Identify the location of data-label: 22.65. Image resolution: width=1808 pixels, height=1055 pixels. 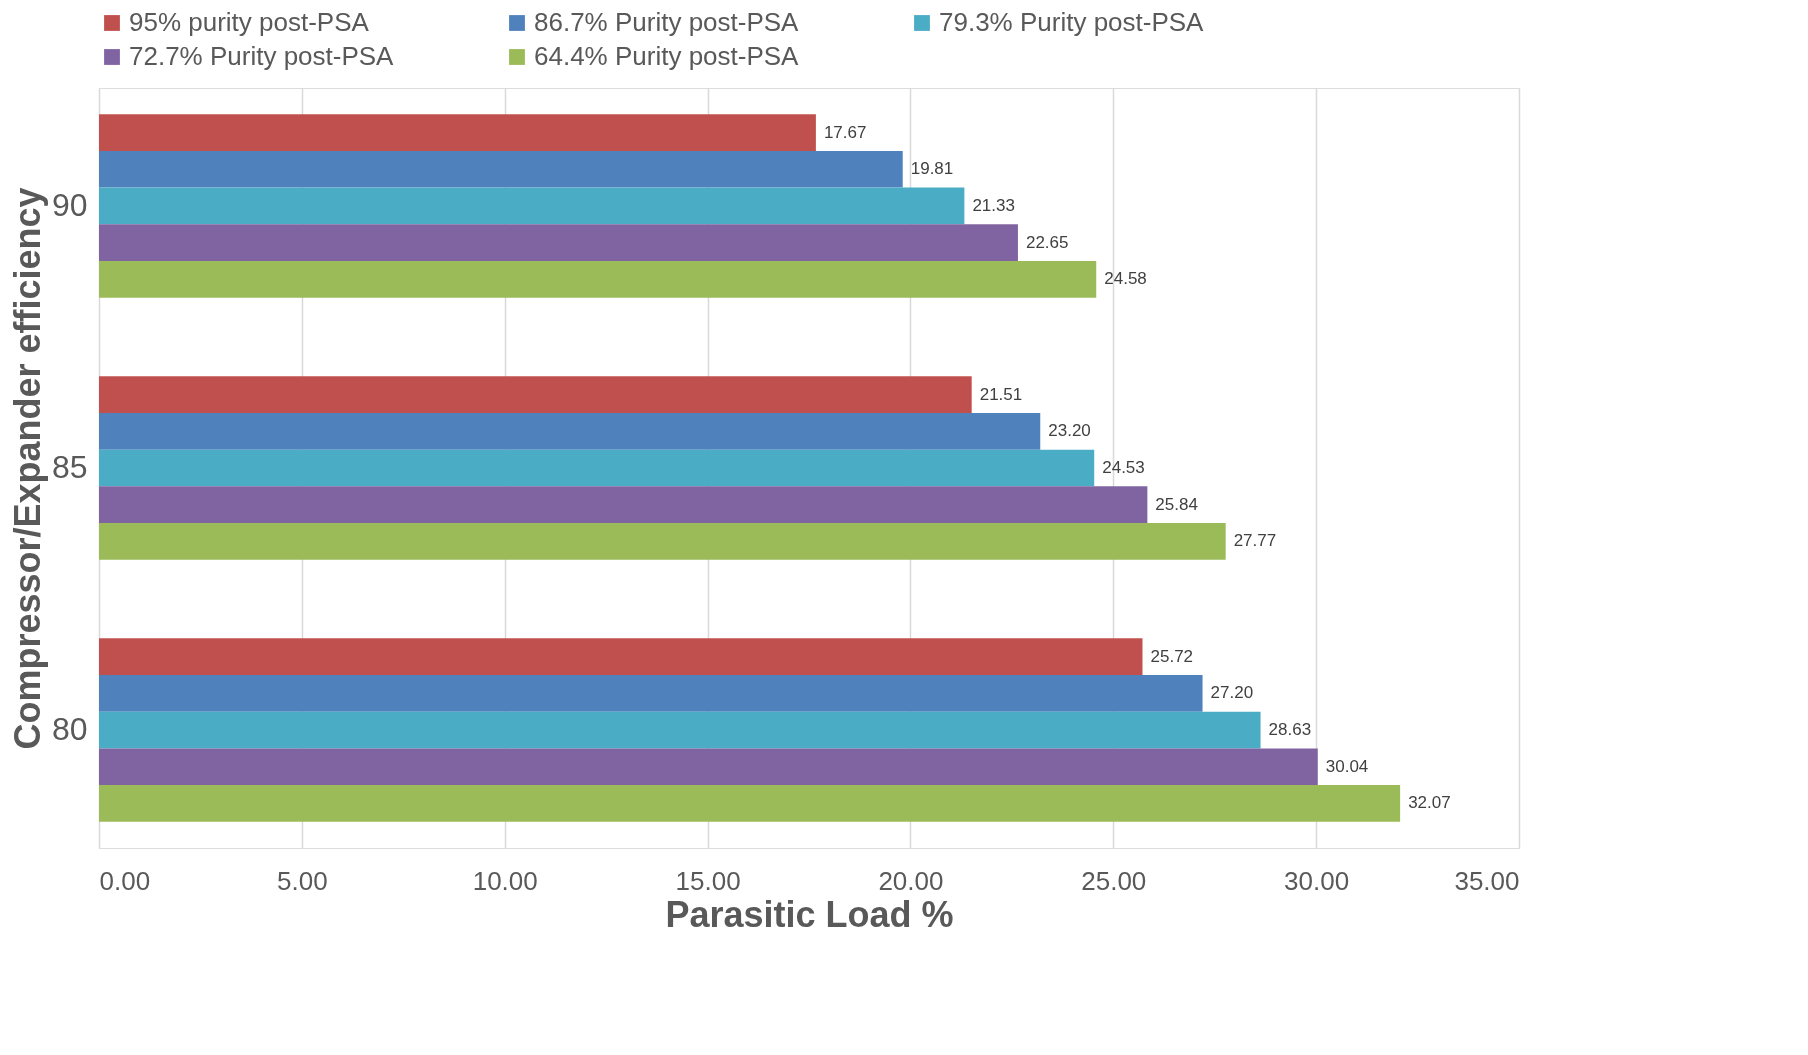
(1047, 242).